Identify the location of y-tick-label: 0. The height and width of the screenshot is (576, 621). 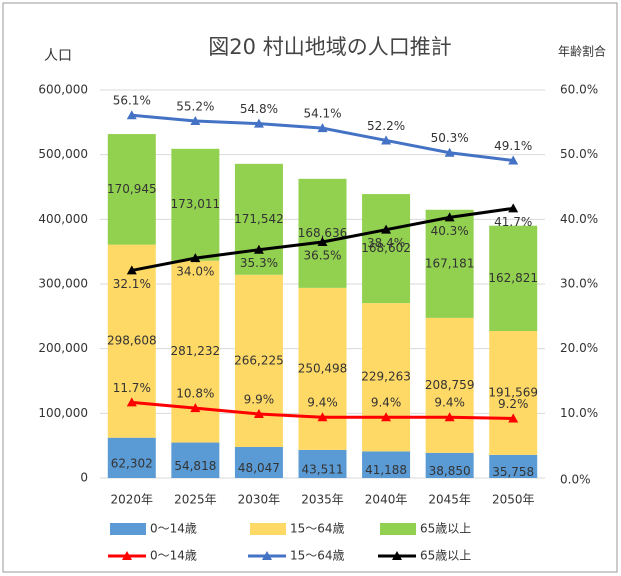
(84, 478).